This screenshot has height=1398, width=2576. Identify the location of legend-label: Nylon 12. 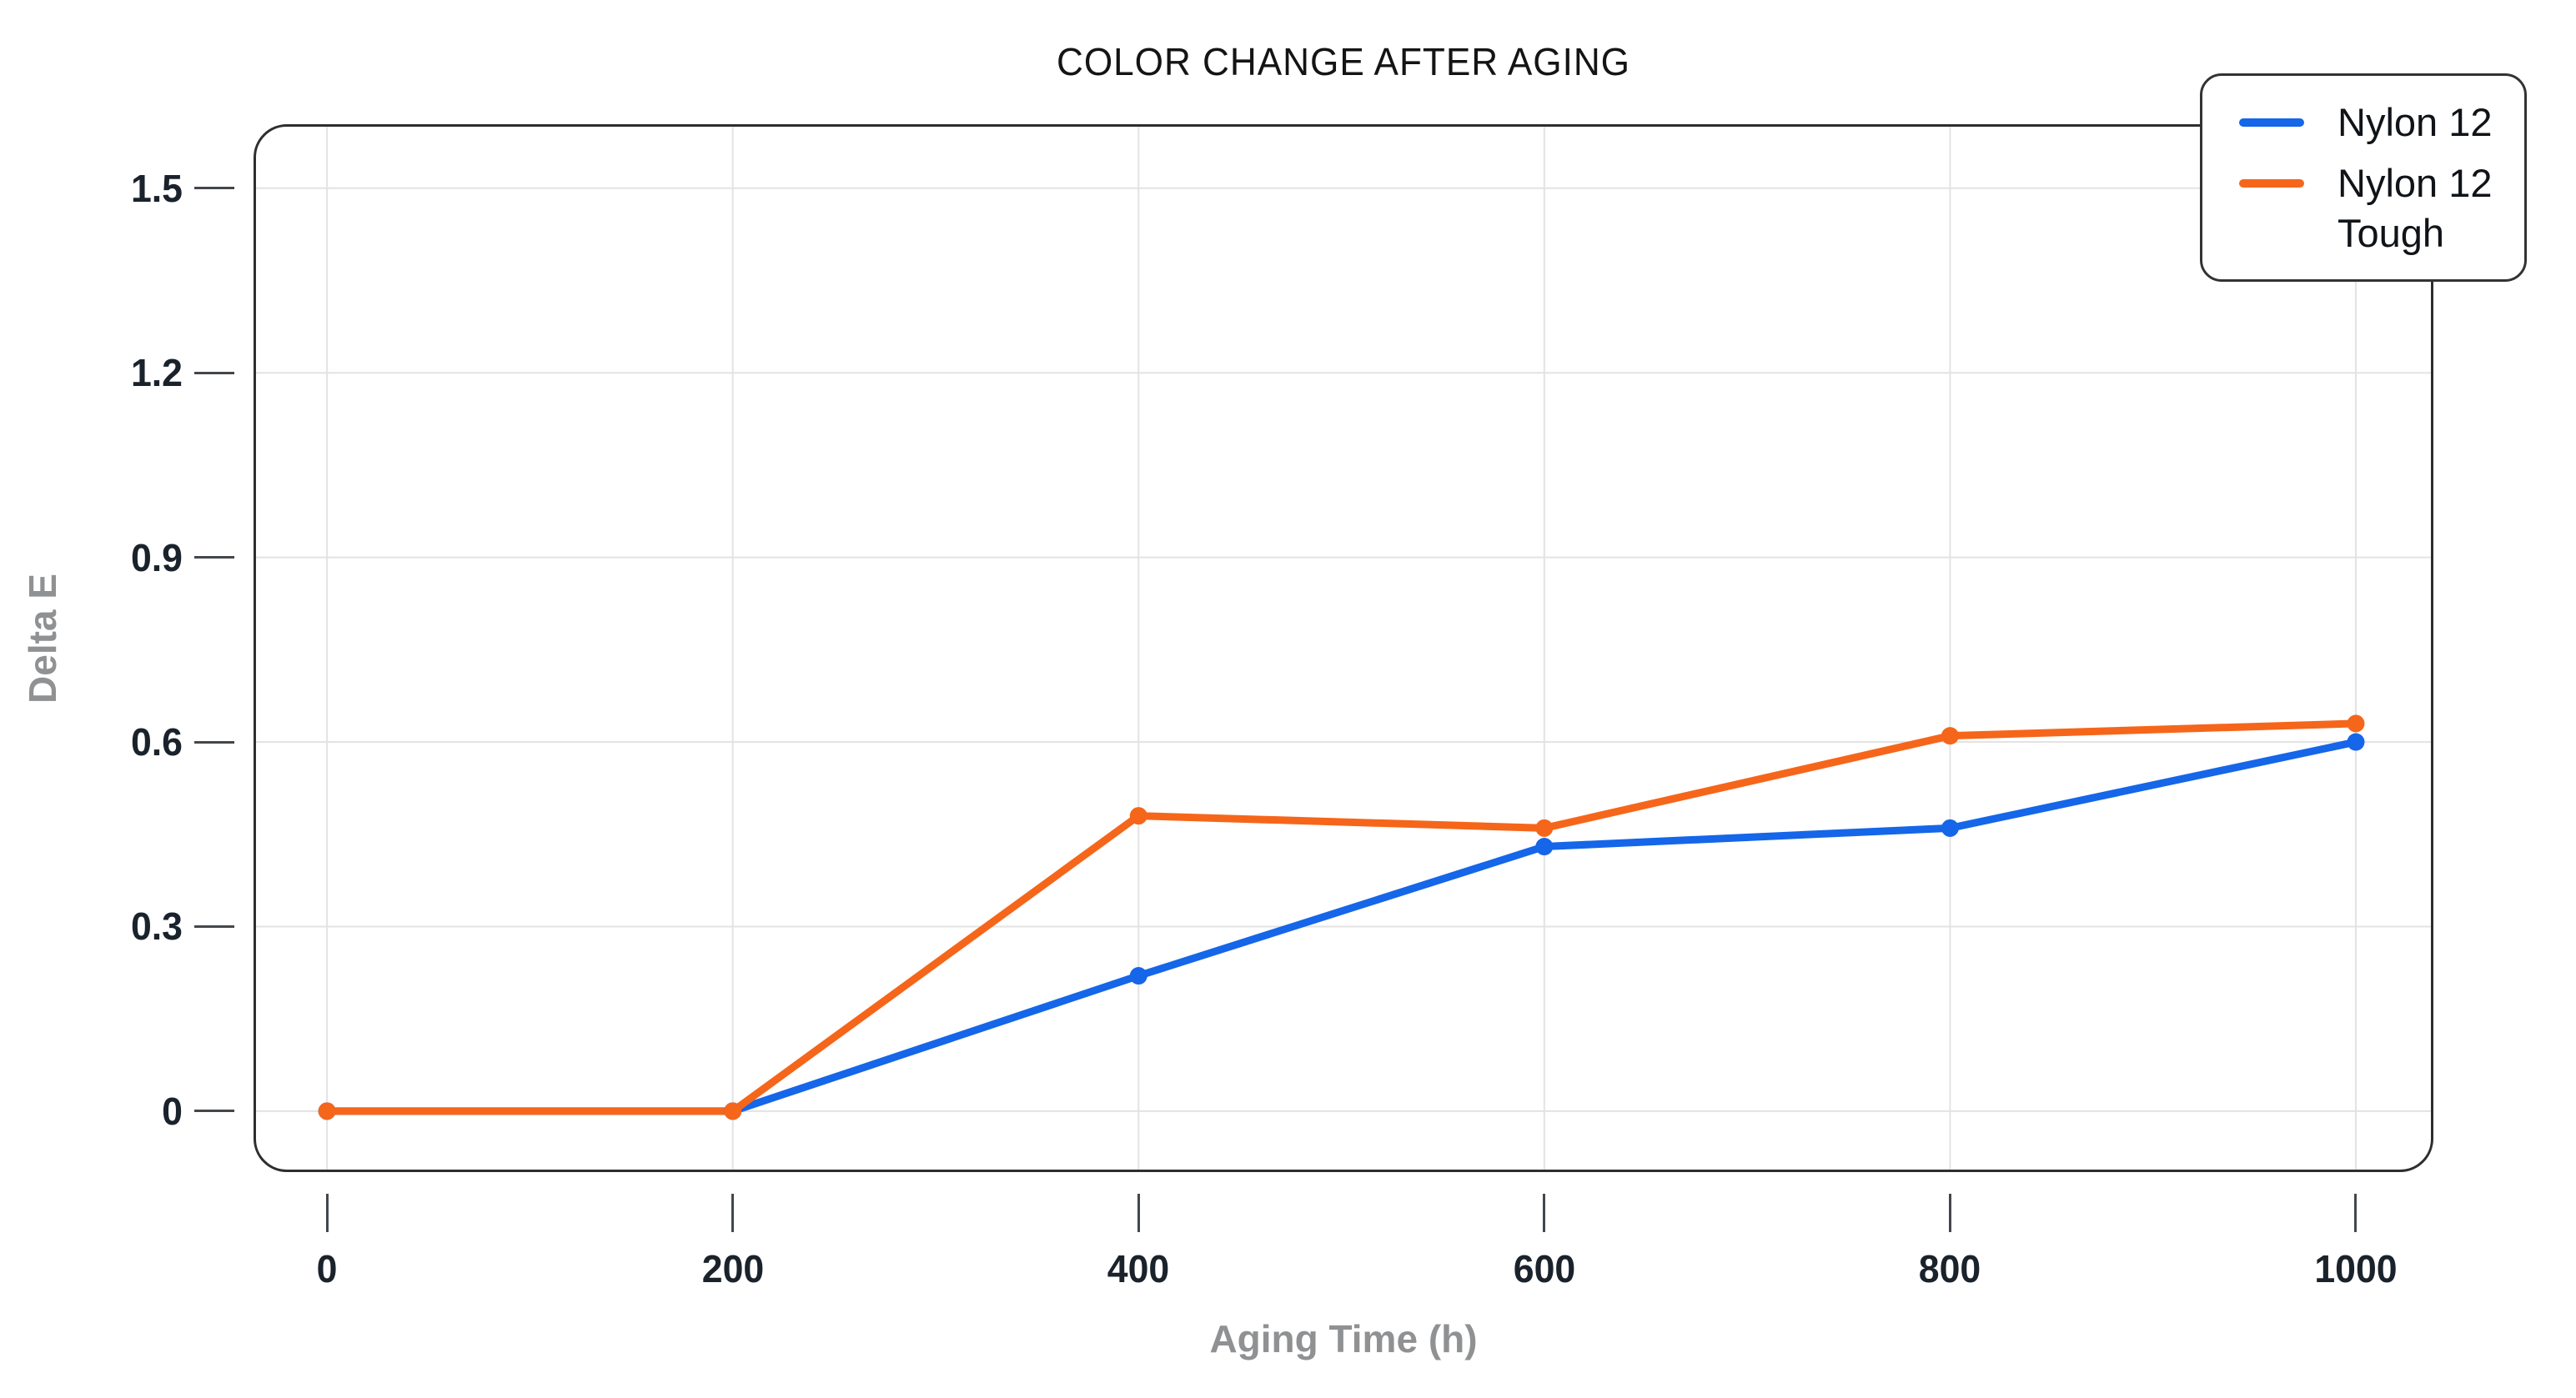
(2415, 122).